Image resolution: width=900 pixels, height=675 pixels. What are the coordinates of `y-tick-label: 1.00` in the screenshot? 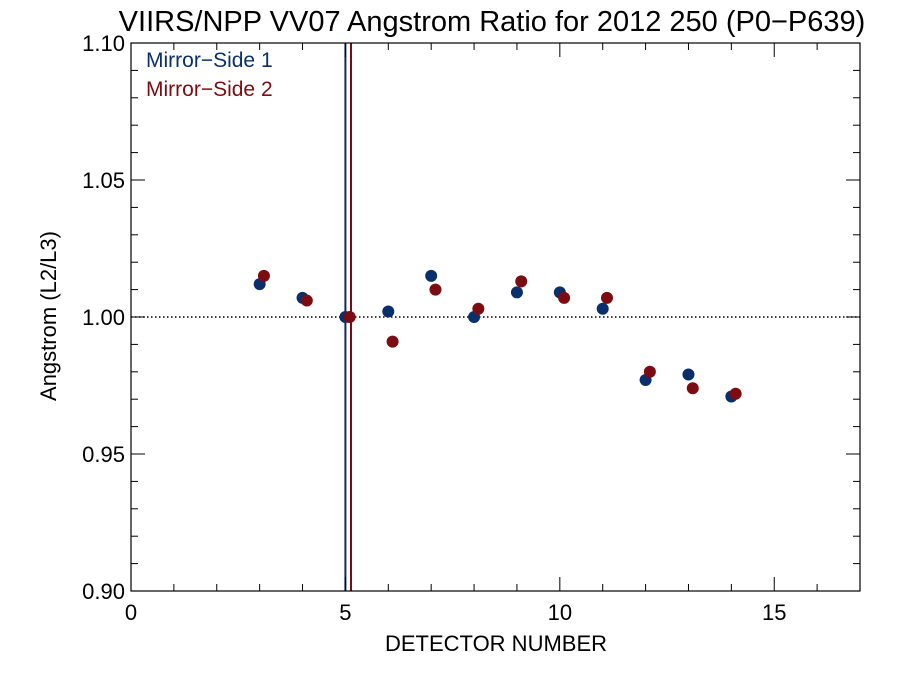 It's located at (103, 317).